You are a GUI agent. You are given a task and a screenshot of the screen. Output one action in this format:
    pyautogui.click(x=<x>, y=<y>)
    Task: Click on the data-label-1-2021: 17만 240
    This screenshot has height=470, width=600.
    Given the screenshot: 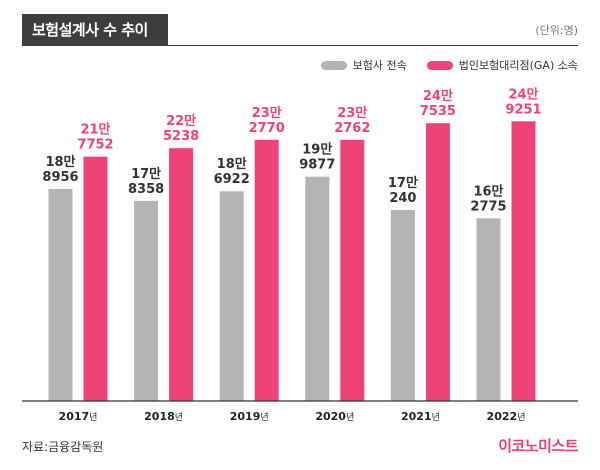 What is the action you would take?
    pyautogui.click(x=403, y=190)
    